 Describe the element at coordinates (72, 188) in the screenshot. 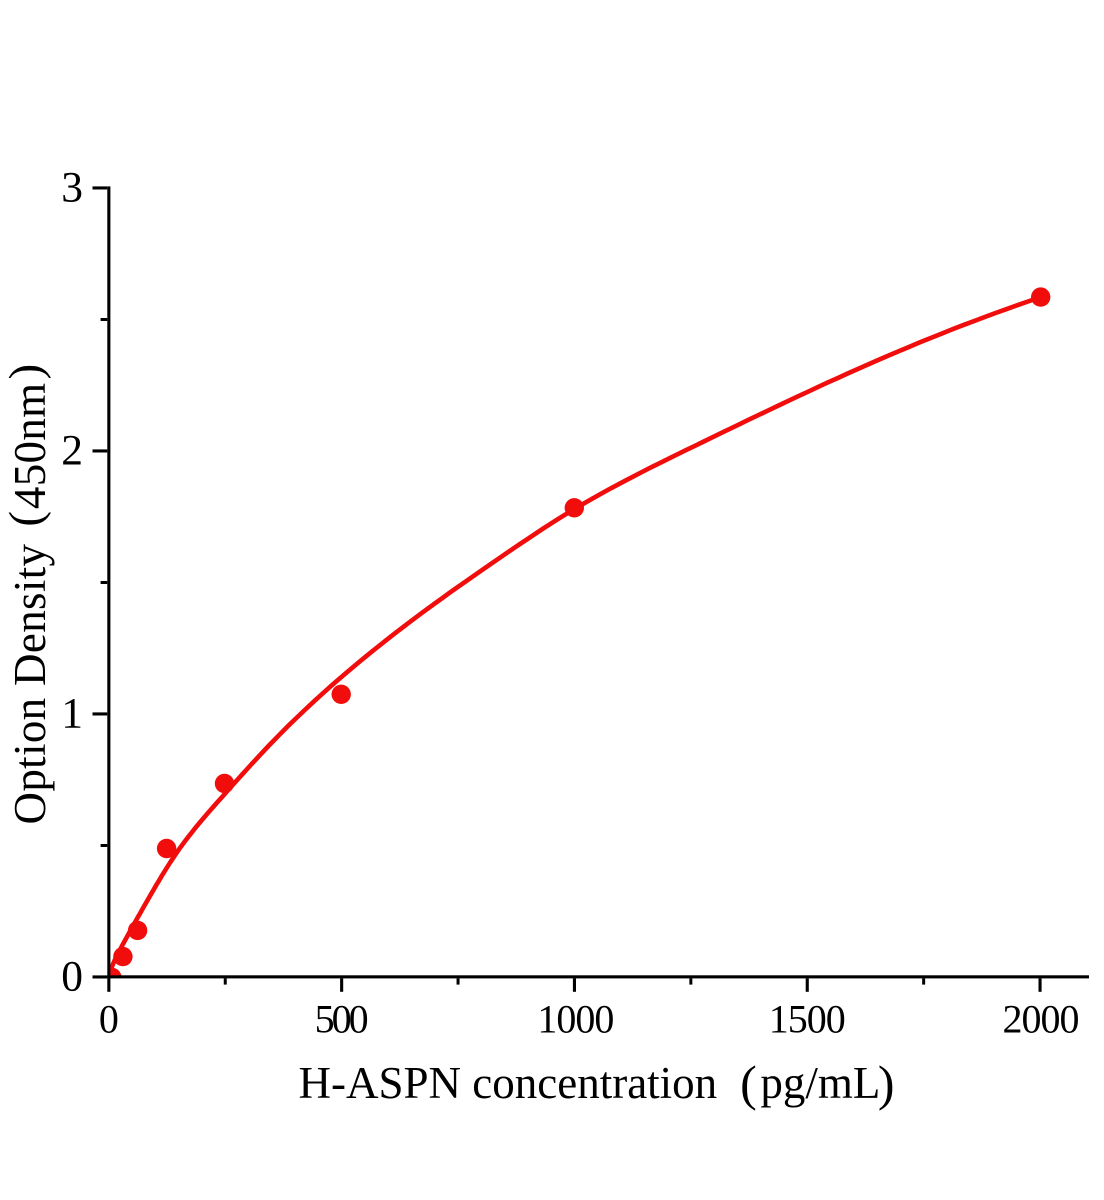

I see `svg-text: 3` at that location.